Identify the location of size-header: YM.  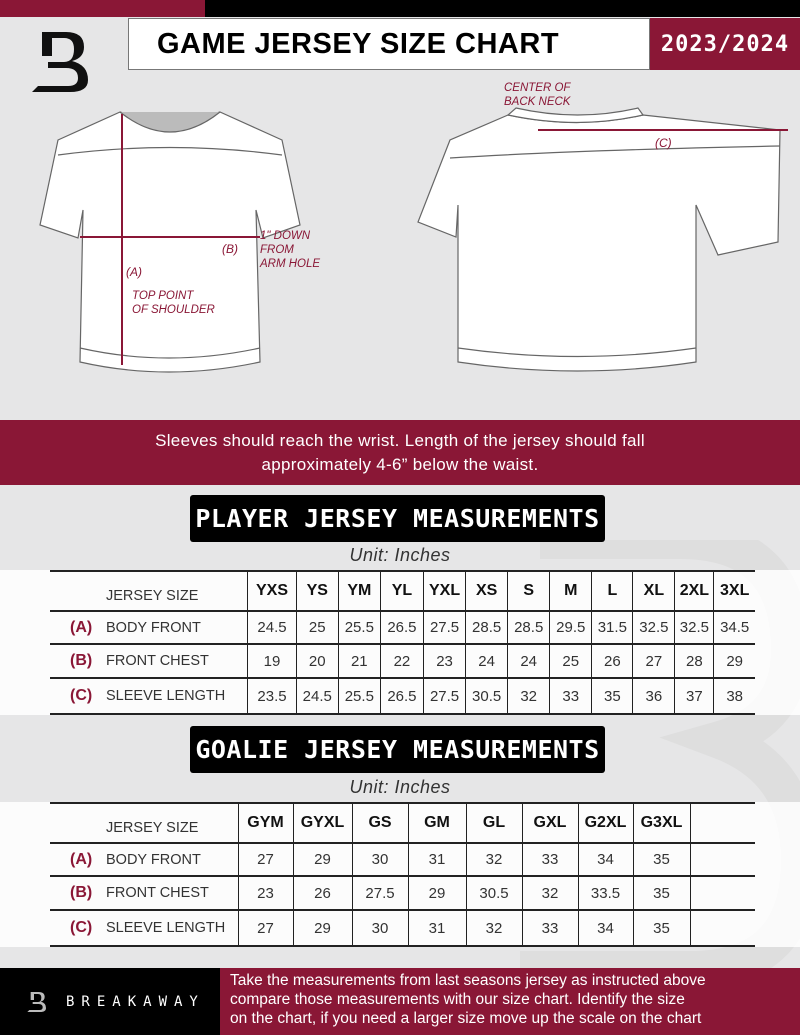
(359, 591).